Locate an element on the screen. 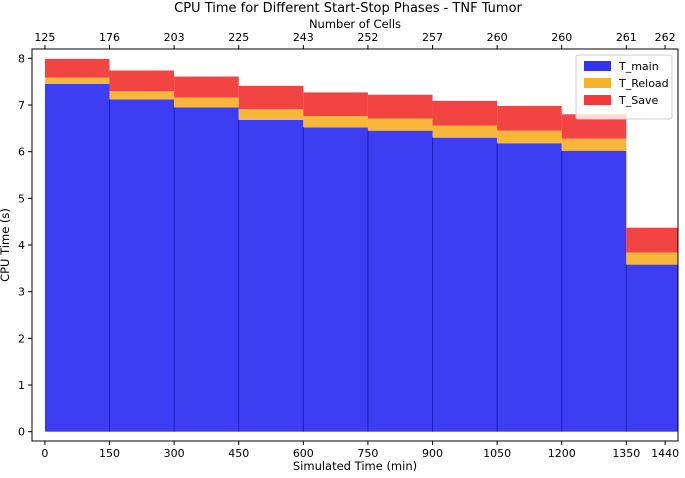 This screenshot has height=478, width=685. x-axis-label: Simulated Time (min) is located at coordinates (355, 466).